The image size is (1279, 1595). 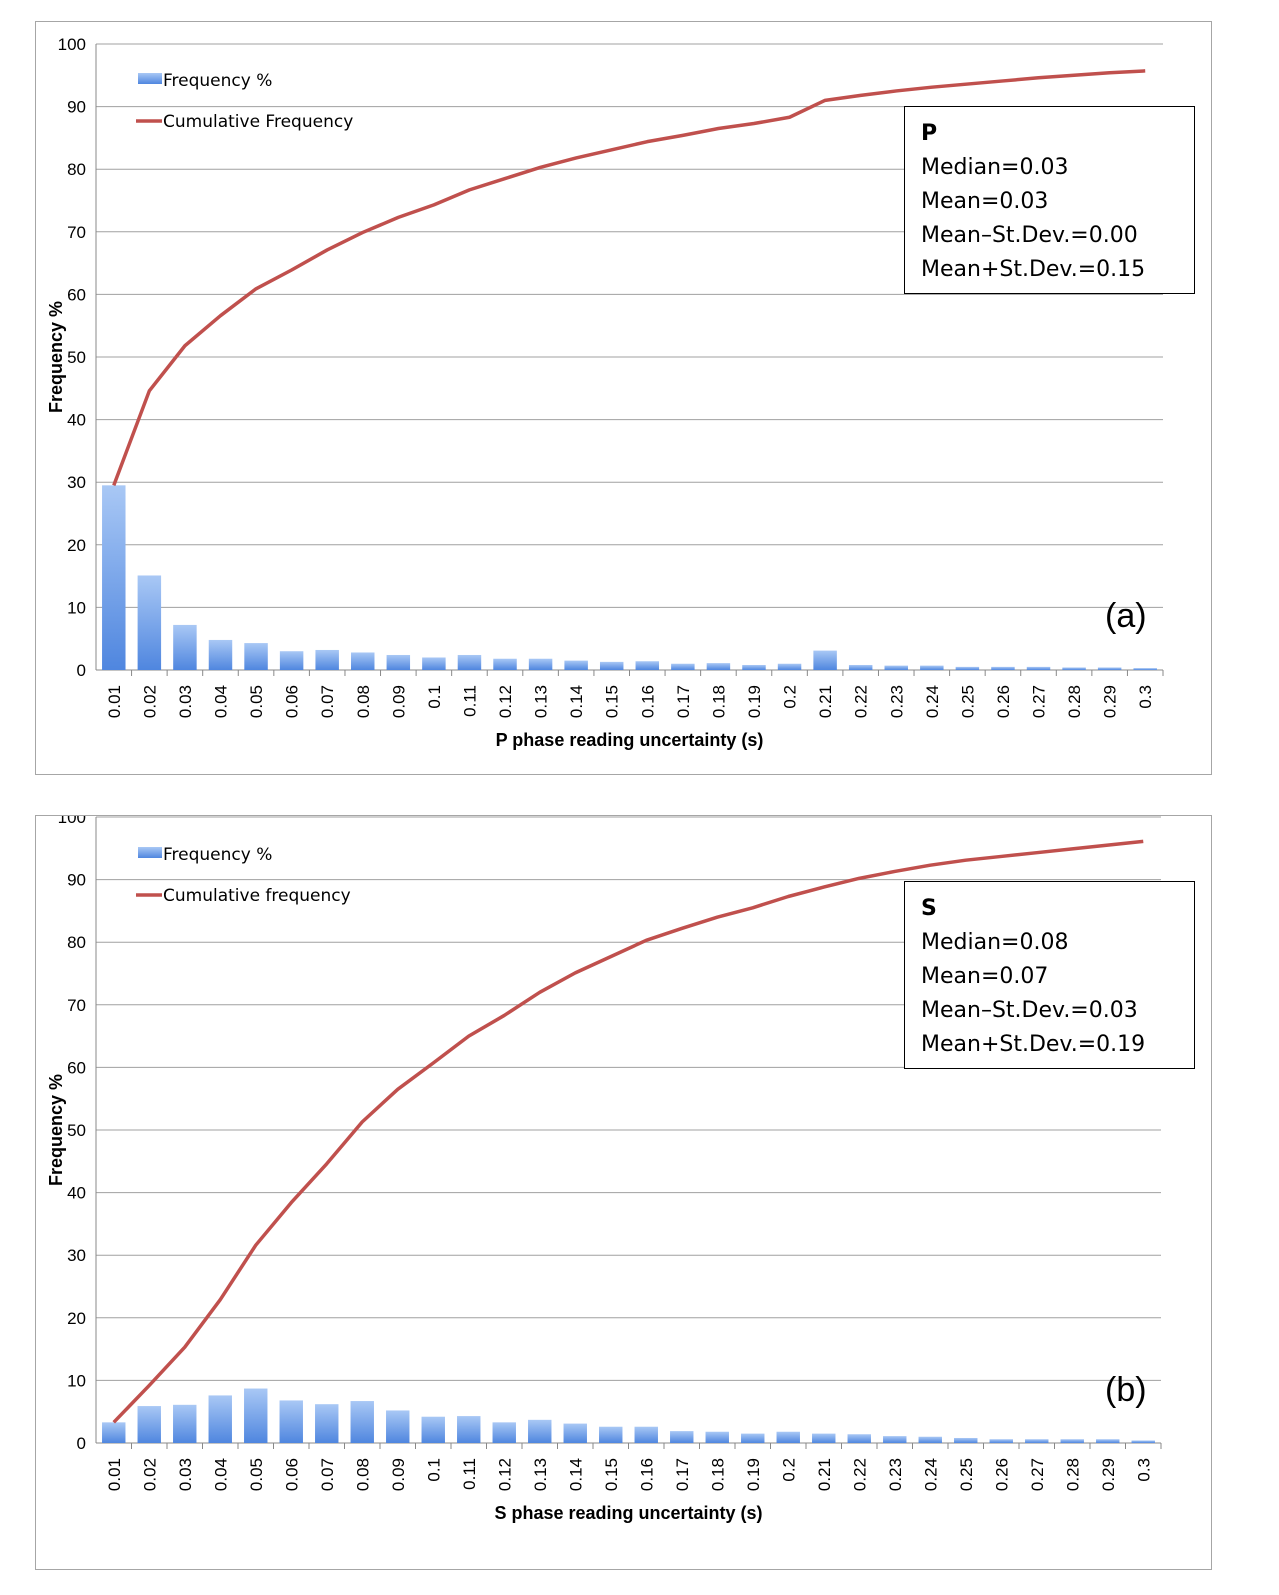 I want to click on x-axis-title: S phase reading uncertainty (s), so click(x=628, y=1513).